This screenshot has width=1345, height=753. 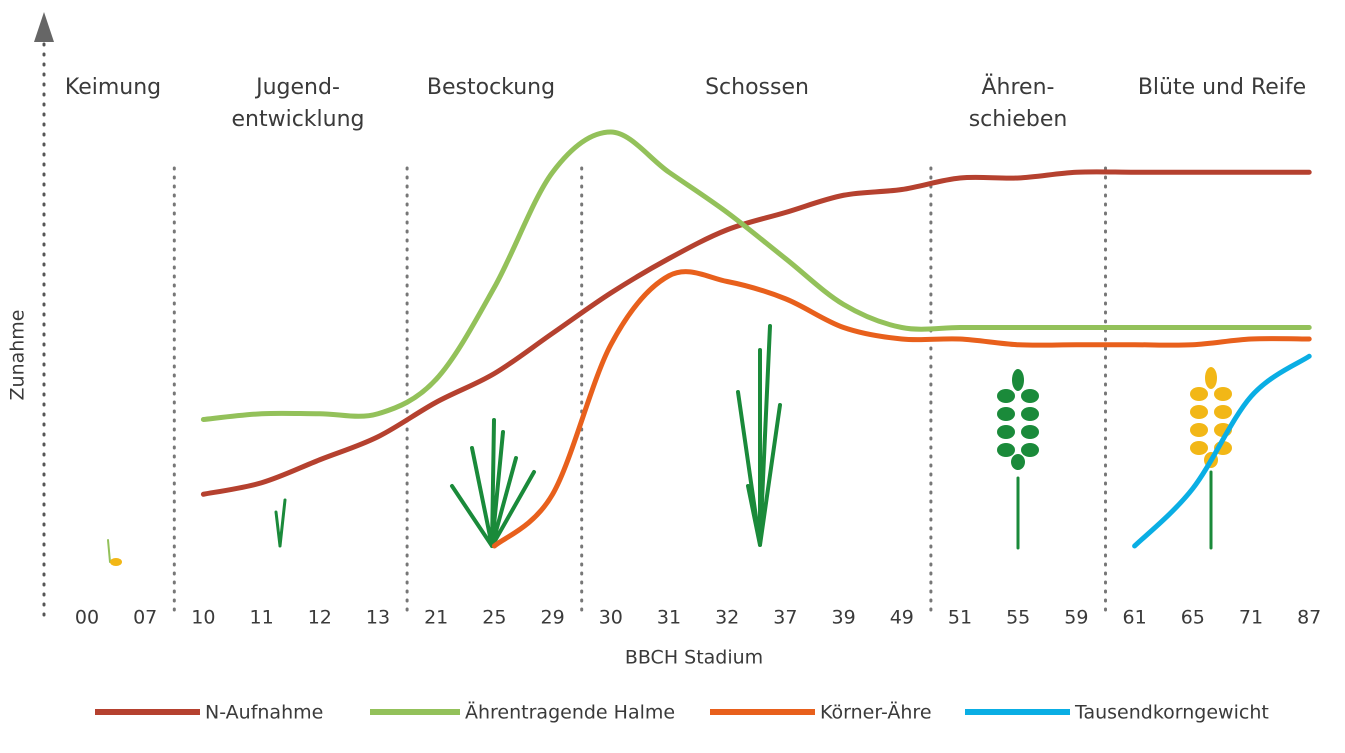 I want to click on x-tick-label: 59, so click(x=1076, y=618).